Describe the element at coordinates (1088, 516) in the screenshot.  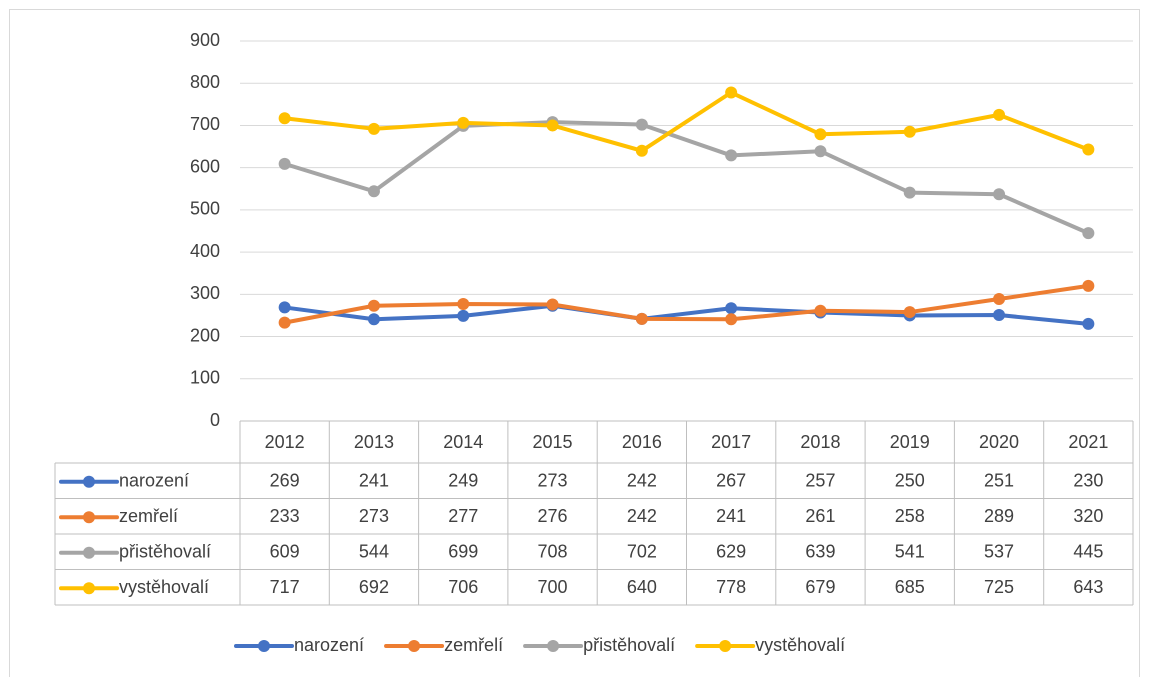
I see `table-cell: 320` at that location.